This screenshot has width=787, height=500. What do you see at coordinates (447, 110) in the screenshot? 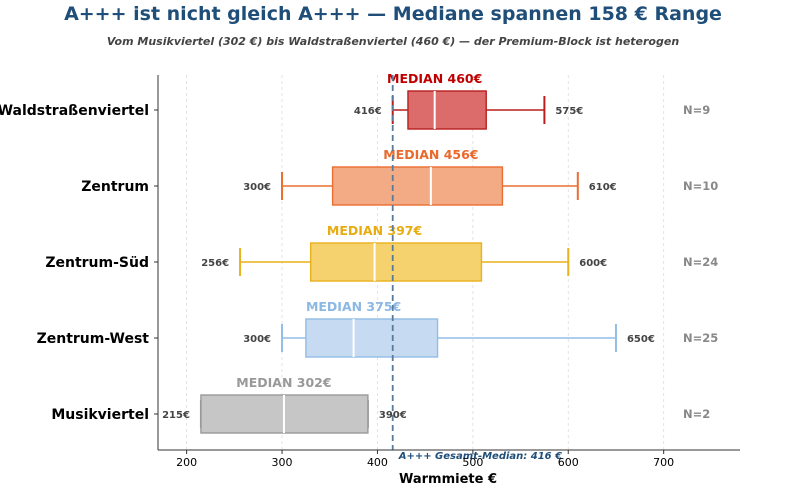
I see `box-waldstra-enviertel` at bounding box center [447, 110].